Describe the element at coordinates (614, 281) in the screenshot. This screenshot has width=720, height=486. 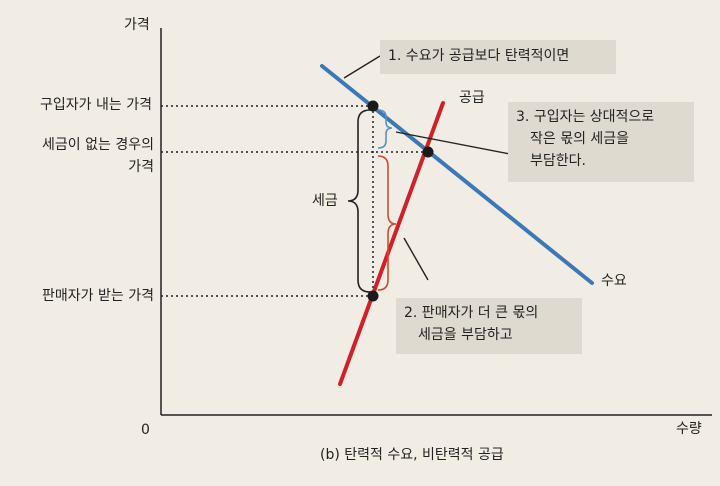
I see `demand-curve-label: 수요` at that location.